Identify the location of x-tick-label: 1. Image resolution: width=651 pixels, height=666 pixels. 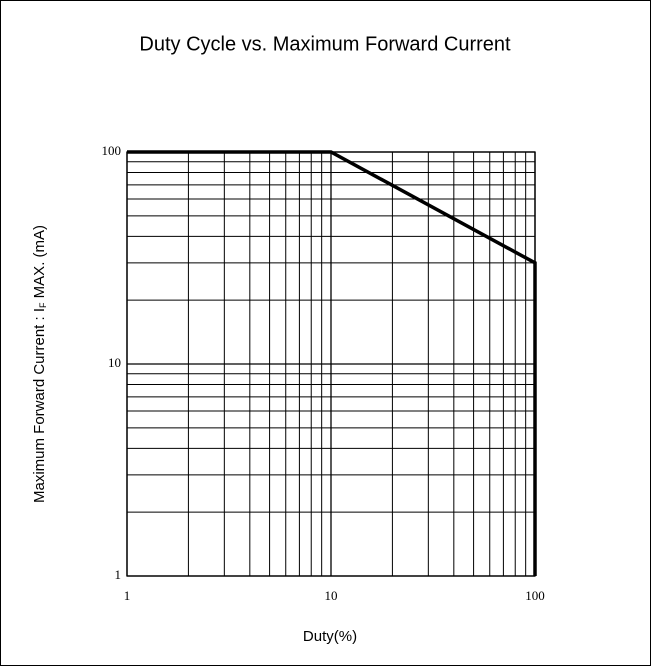
(127, 595).